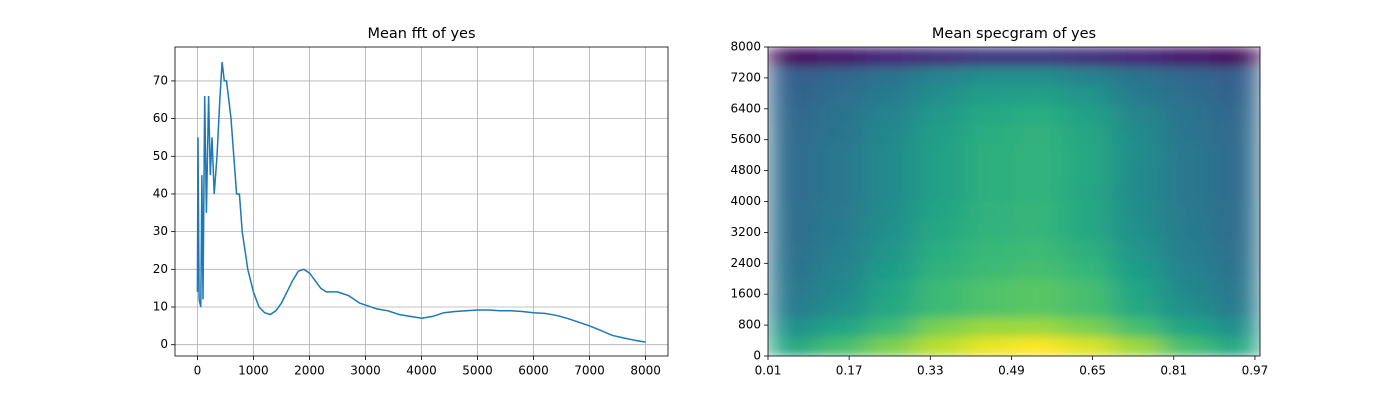  What do you see at coordinates (745, 232) in the screenshot?
I see `y-tick-label: 3200` at bounding box center [745, 232].